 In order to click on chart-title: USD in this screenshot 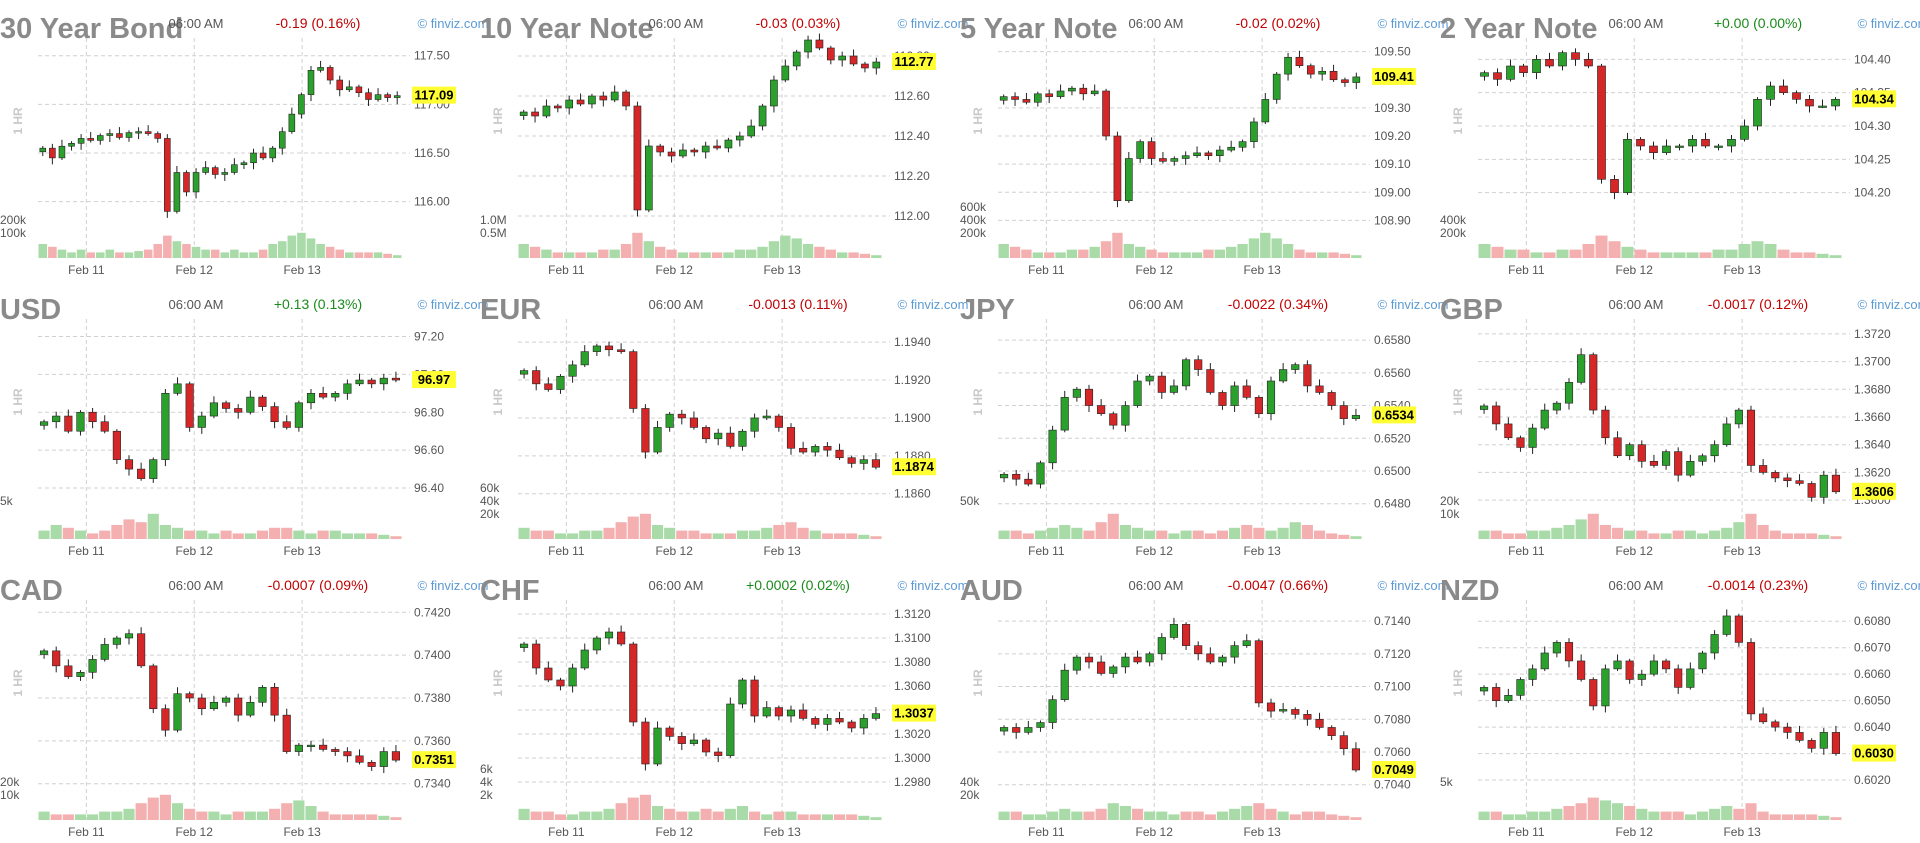, I will do `click(30, 310)`.